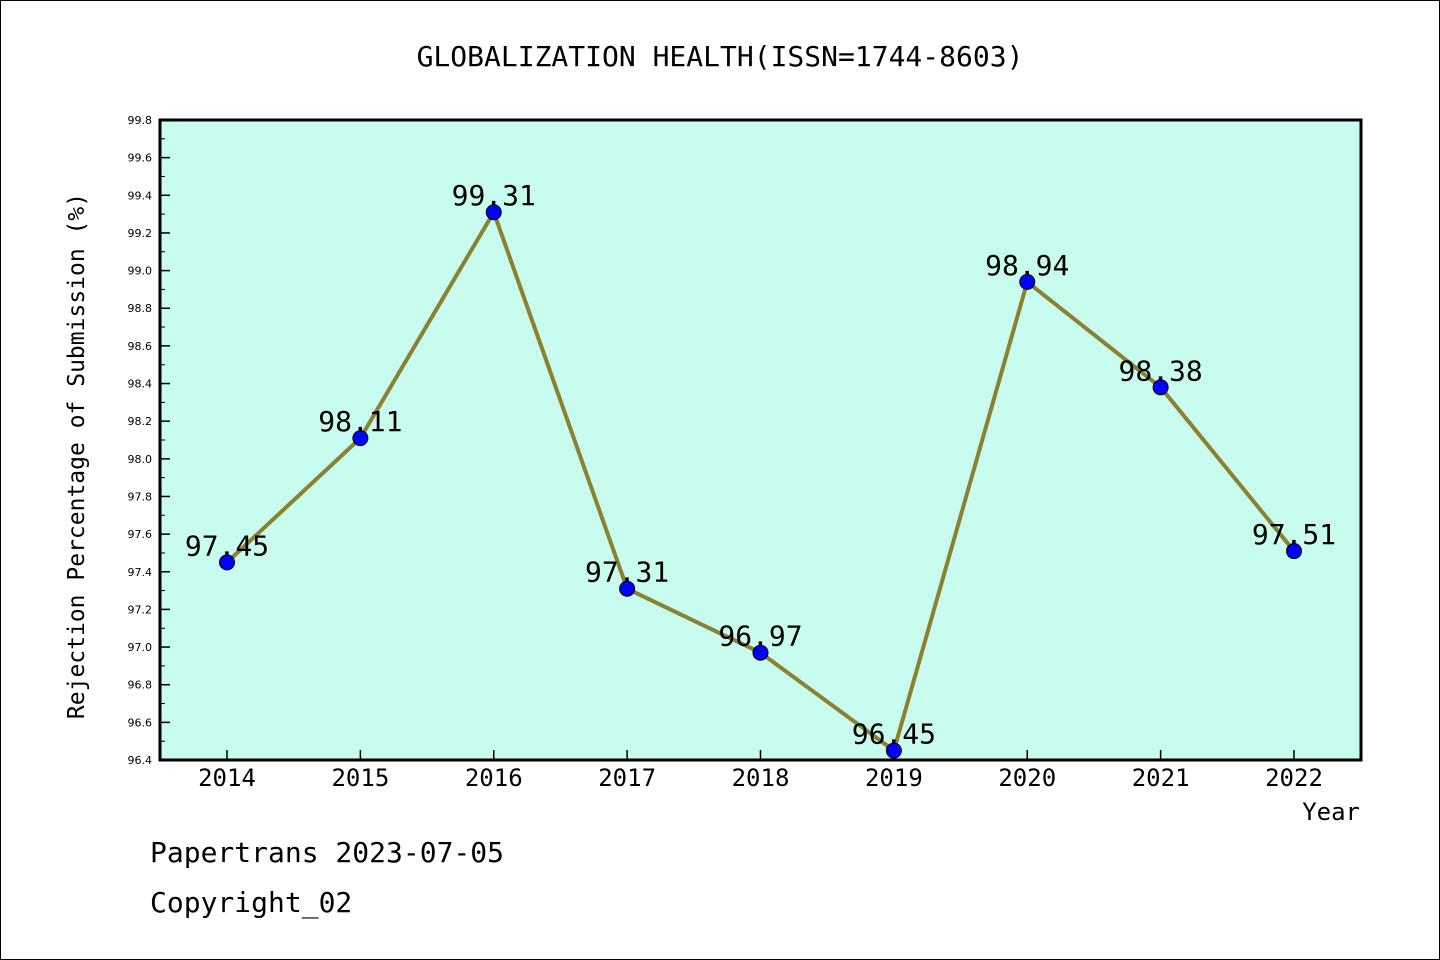  I want to click on y-tick-label: 97.0, so click(140, 647).